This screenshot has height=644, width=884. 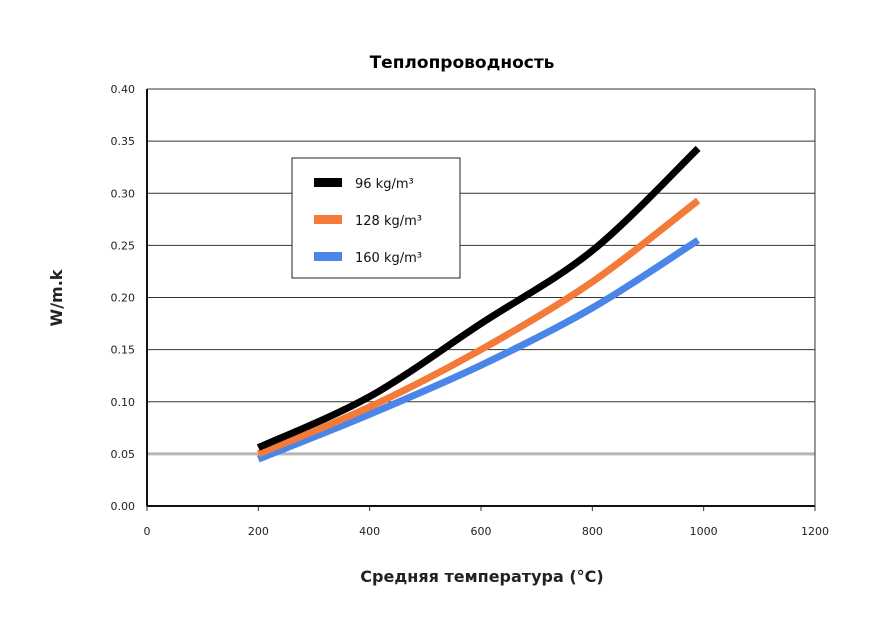 I want to click on legend-label: 160 kg/m³, so click(x=388, y=258).